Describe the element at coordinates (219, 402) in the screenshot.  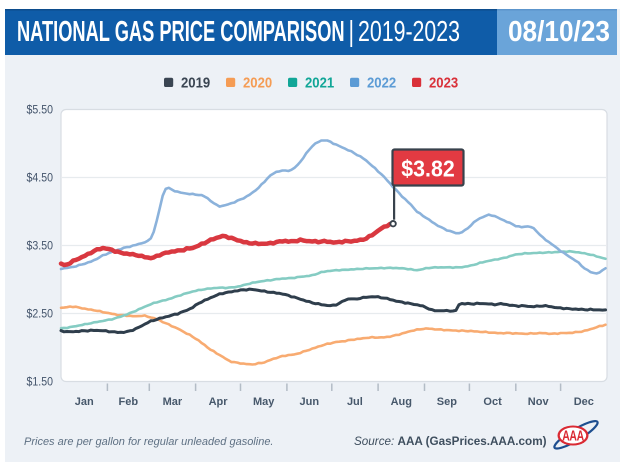
I see `svg-text: Apr` at that location.